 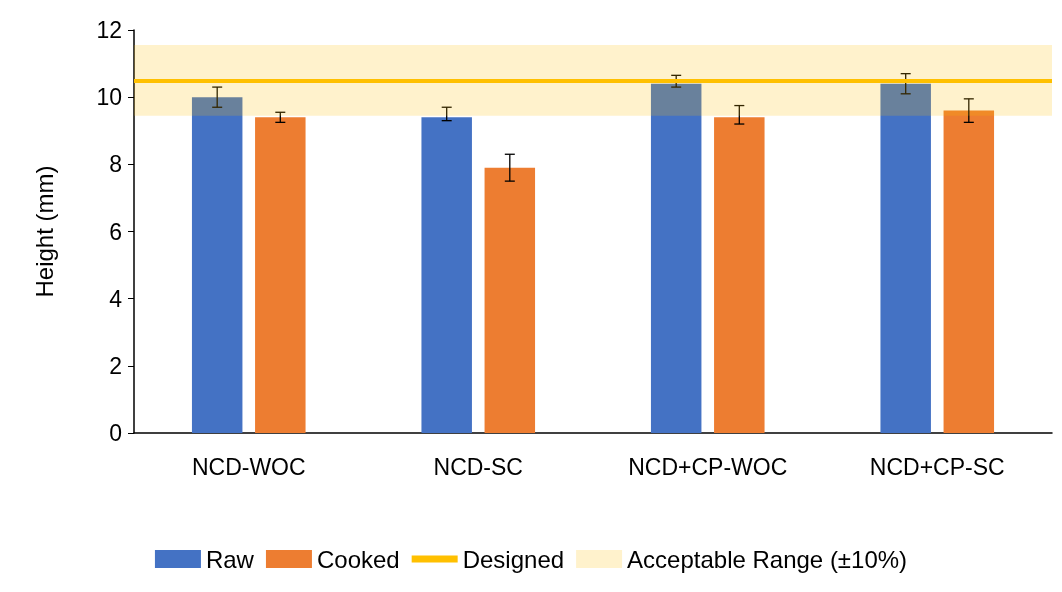 What do you see at coordinates (513, 559) in the screenshot?
I see `legend-label: Designed` at bounding box center [513, 559].